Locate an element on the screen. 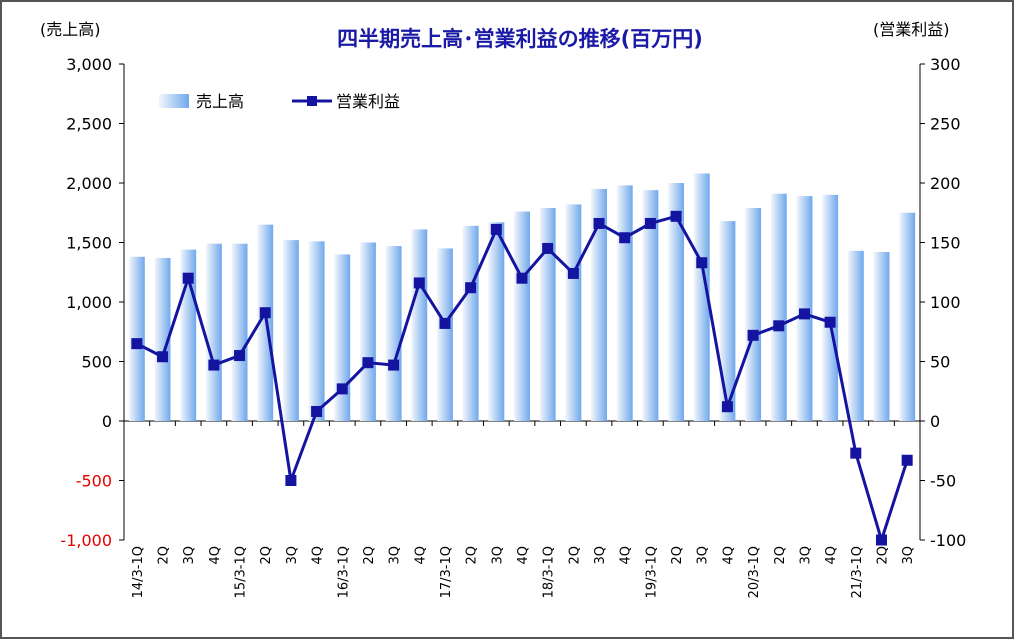 The height and width of the screenshot is (639, 1014). left-tick-label: 2,500 is located at coordinates (89, 124).